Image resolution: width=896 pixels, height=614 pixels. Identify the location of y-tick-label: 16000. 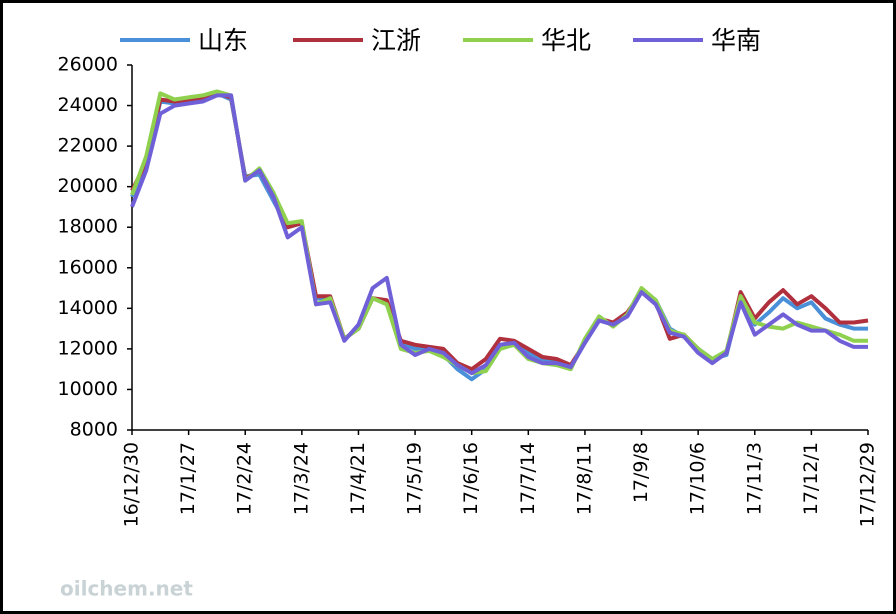
(88, 267).